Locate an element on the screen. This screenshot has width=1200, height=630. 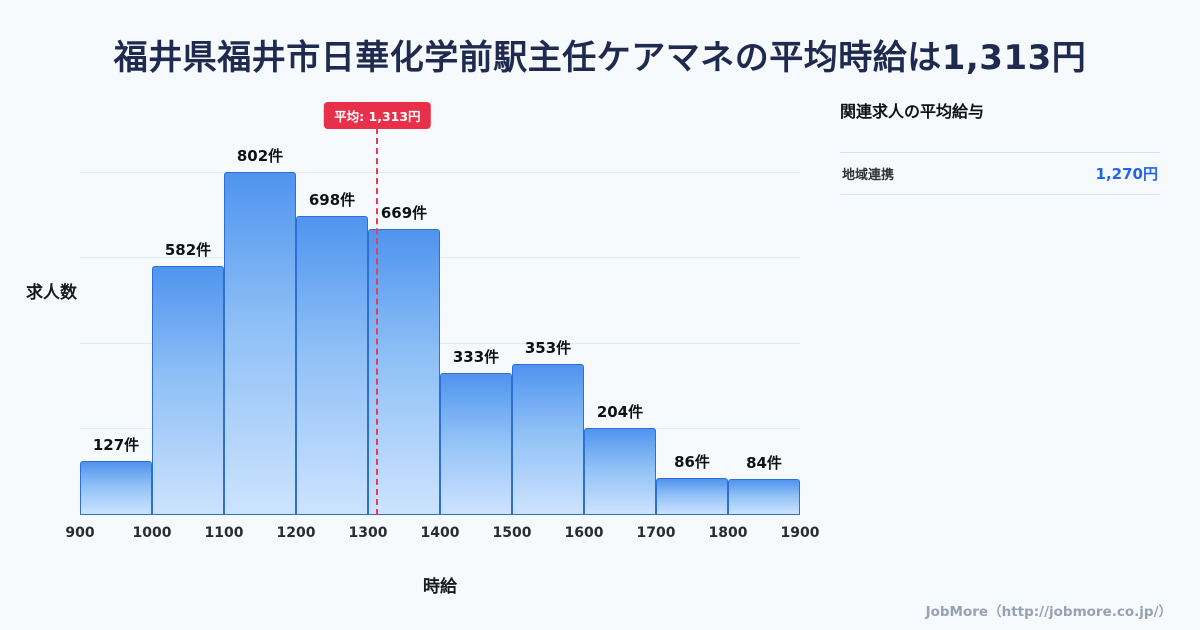
x-tick-label: 1400 is located at coordinates (440, 533).